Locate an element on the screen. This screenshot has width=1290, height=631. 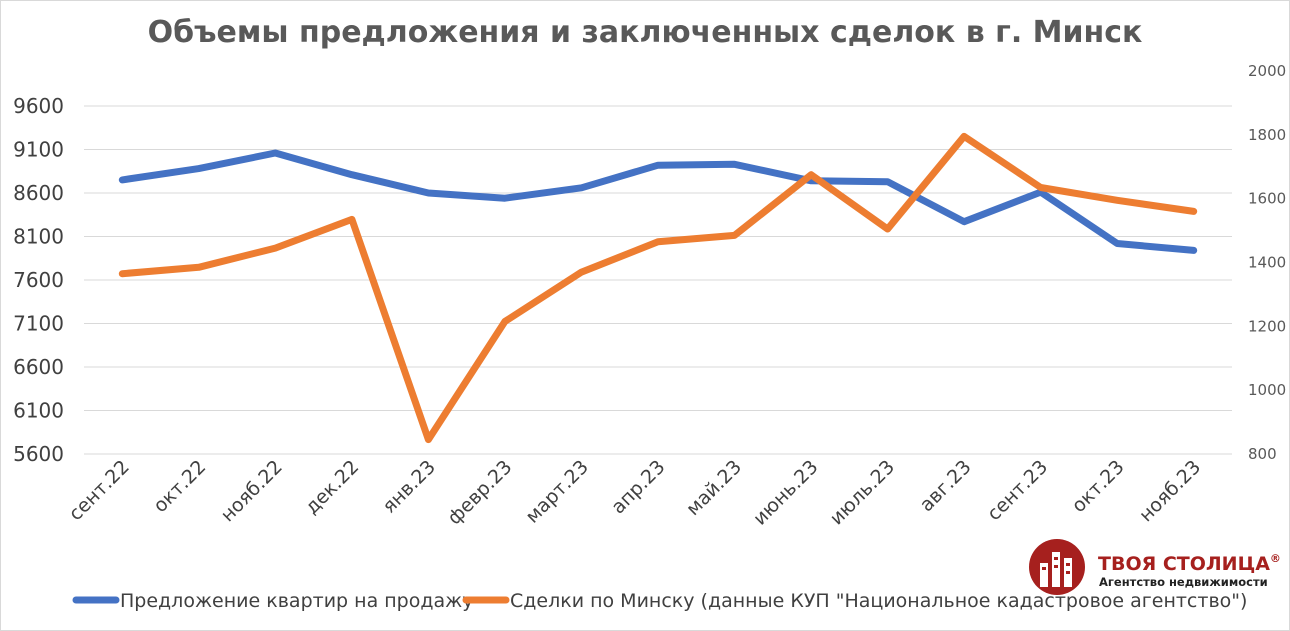
right-tick-label: 1200 is located at coordinates (1267, 326).